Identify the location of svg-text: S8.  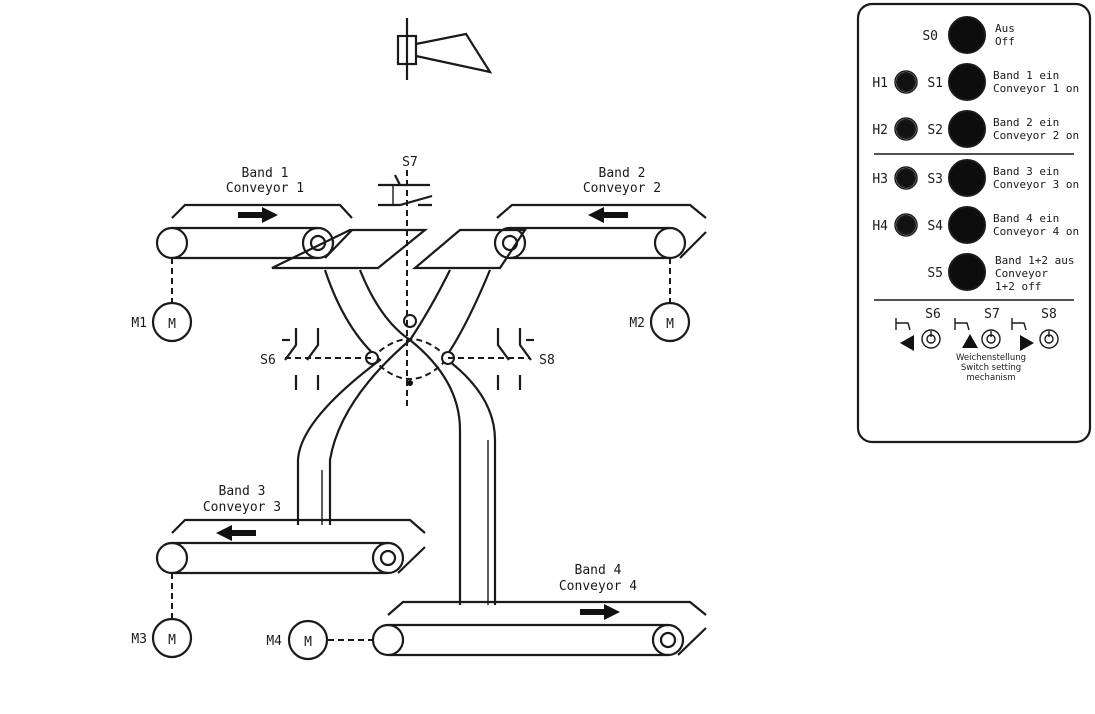
(1049, 314).